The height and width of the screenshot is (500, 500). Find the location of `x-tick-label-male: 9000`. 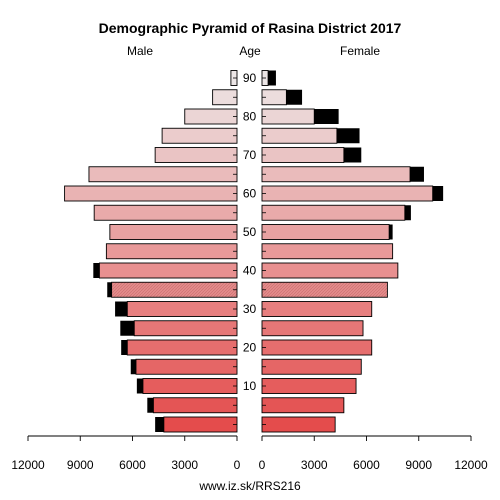

x-tick-label-male: 9000 is located at coordinates (80, 465).